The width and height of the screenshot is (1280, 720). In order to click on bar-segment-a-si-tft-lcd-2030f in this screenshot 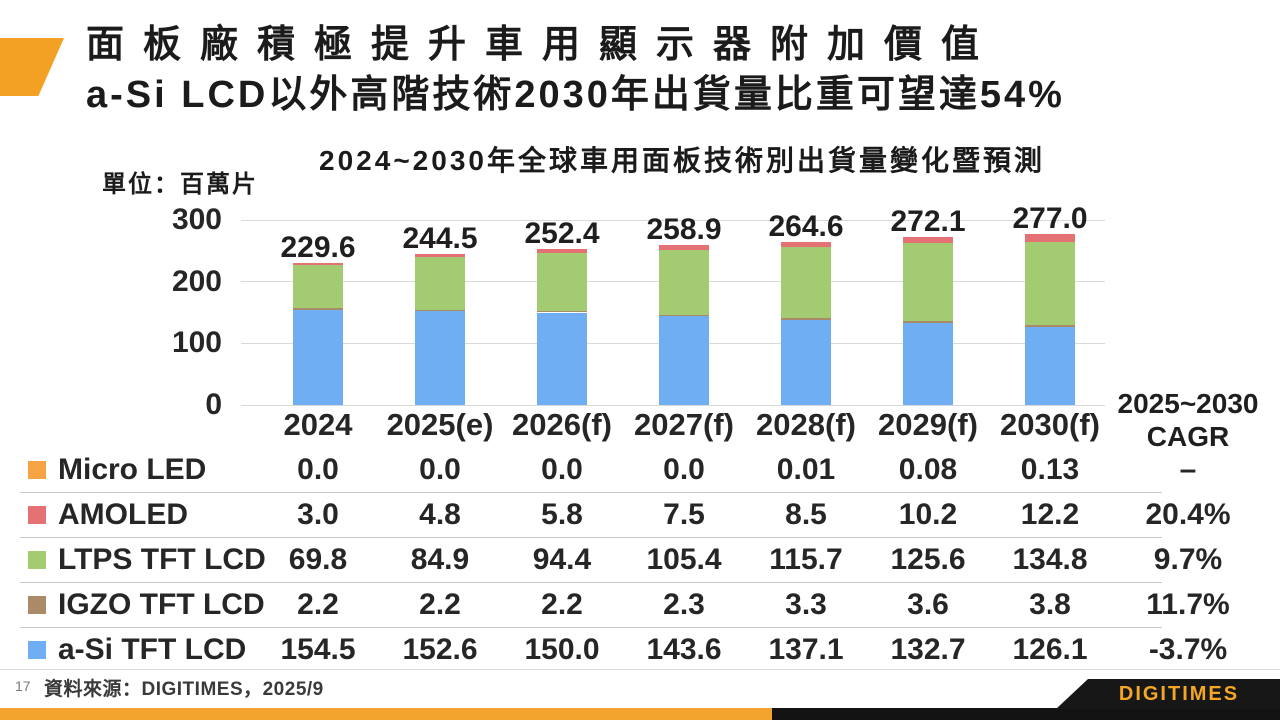, I will do `click(1050, 366)`.